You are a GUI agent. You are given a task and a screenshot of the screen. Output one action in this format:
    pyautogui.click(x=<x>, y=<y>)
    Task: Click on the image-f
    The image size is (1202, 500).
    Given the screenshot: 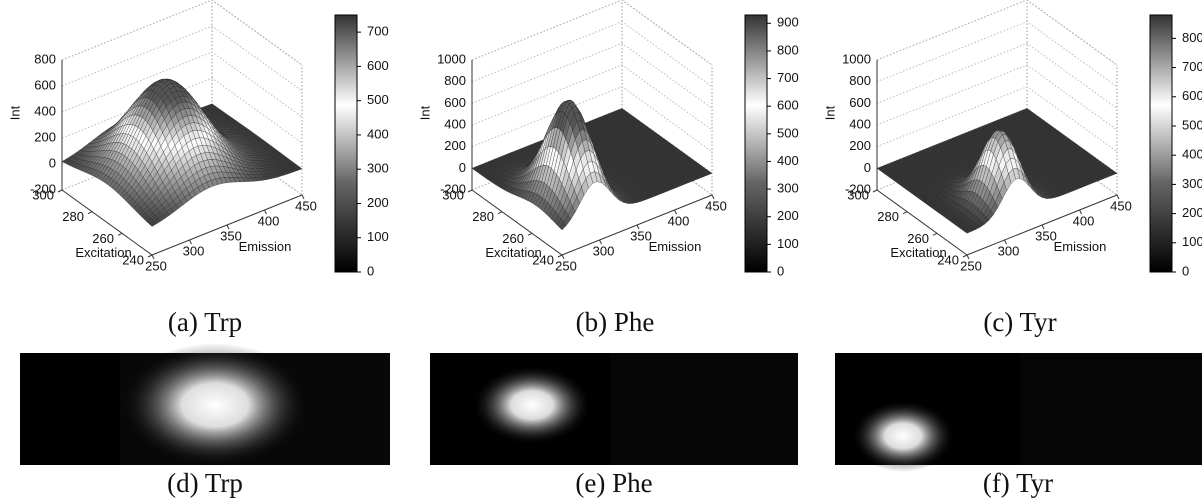 What is the action you would take?
    pyautogui.click(x=1018, y=412)
    